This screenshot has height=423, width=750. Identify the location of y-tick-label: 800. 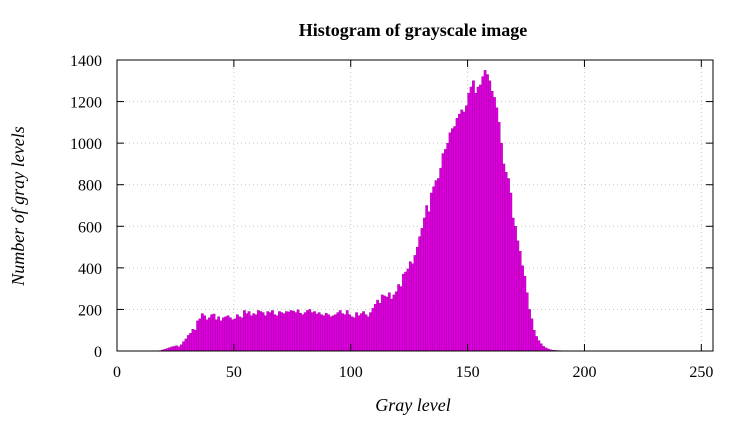
(90, 186).